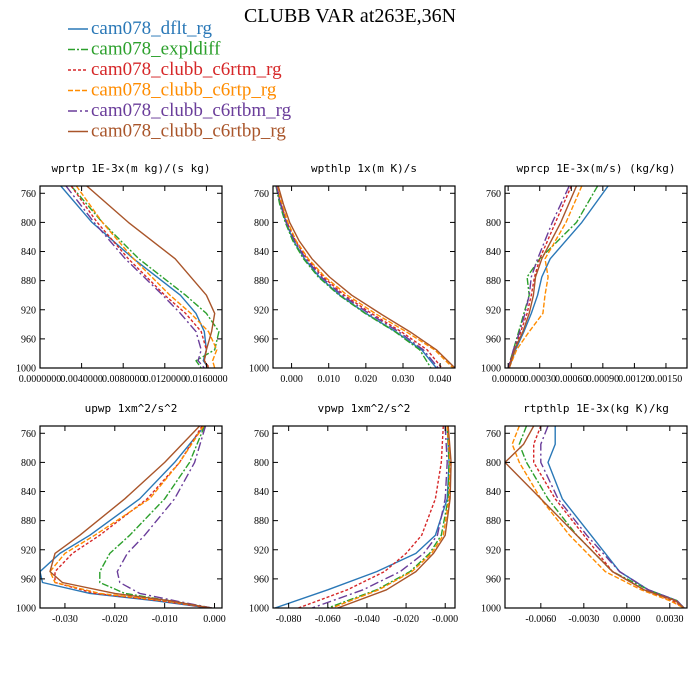  Describe the element at coordinates (28, 194) in the screenshot. I see `y-tick-label-0-0: 760` at that location.